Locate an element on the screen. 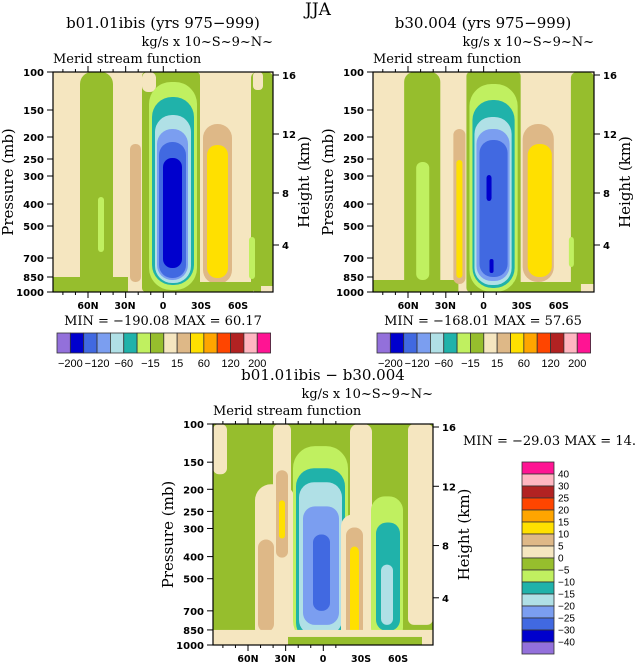  labelbar-label: −25 is located at coordinates (566, 619).